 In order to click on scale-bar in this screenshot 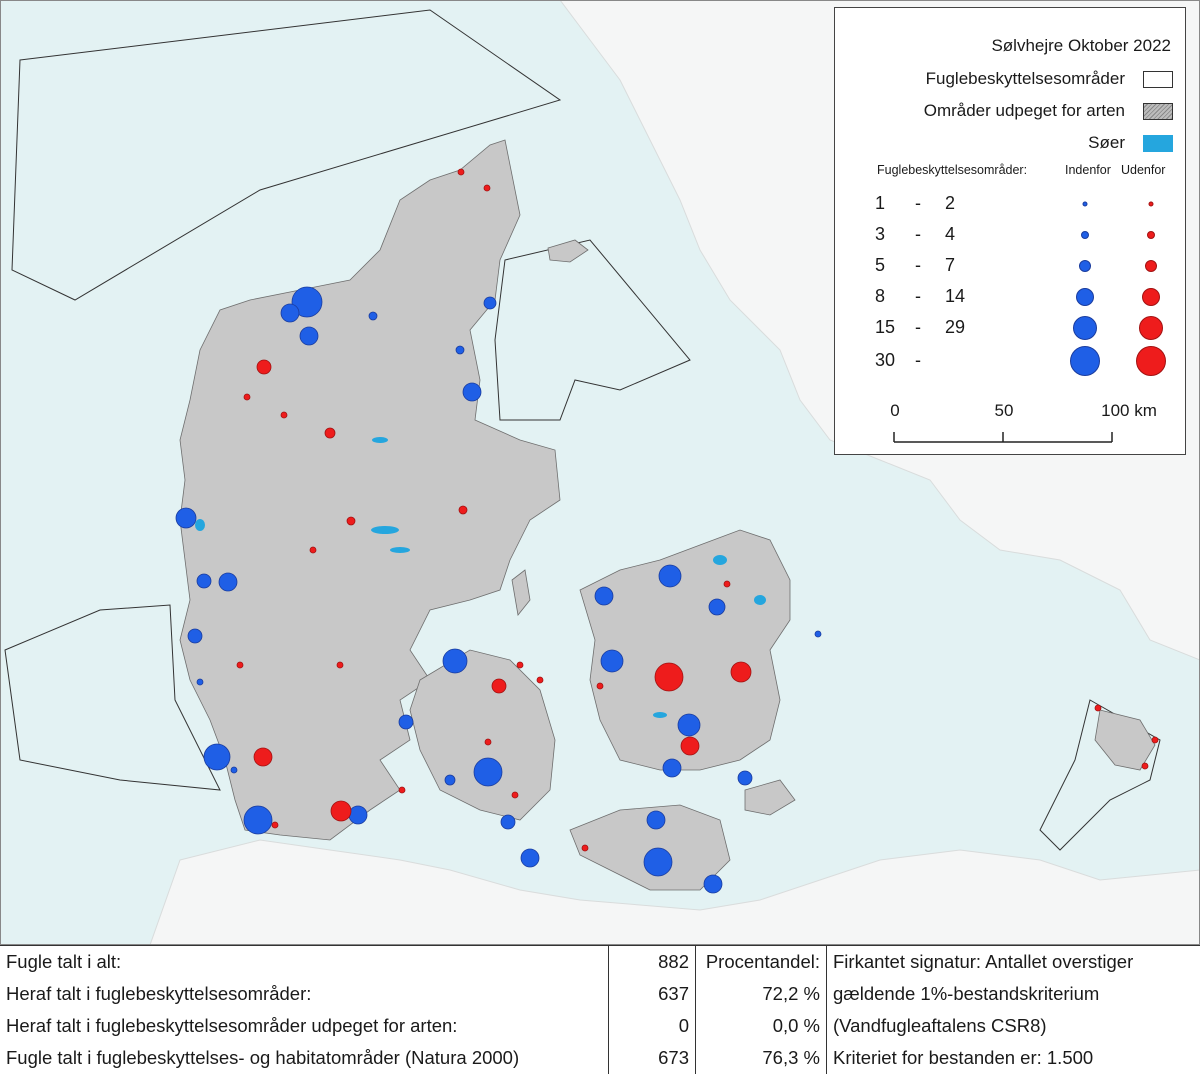, I will do `click(1003, 437)`.